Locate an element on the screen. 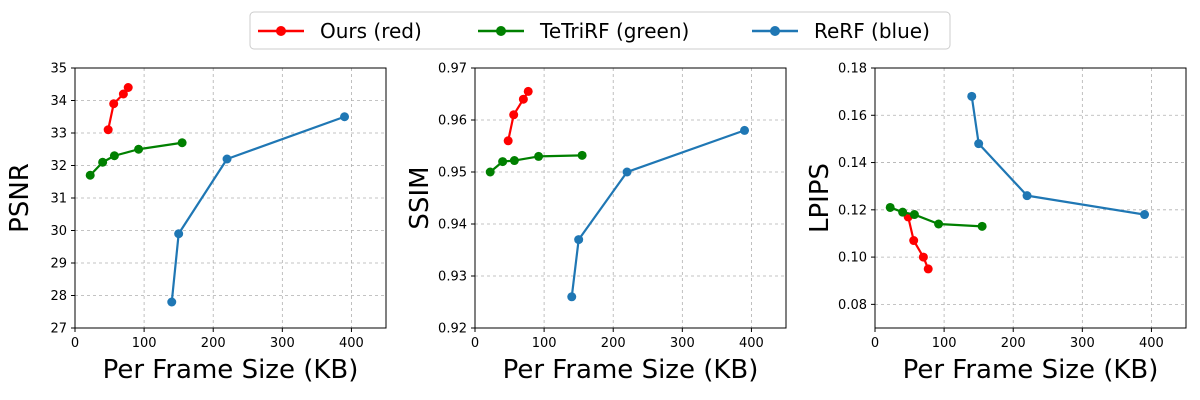  y-tick-label: 35 is located at coordinates (58, 69).